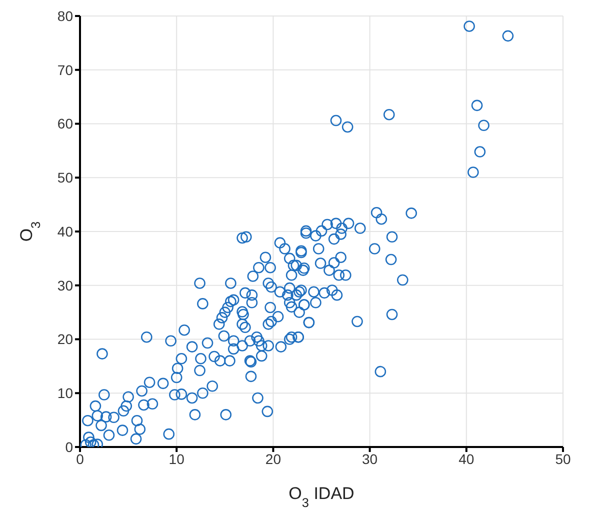 Image resolution: width=593 pixels, height=525 pixels. I want to click on x-tick-label: 50, so click(563, 458).